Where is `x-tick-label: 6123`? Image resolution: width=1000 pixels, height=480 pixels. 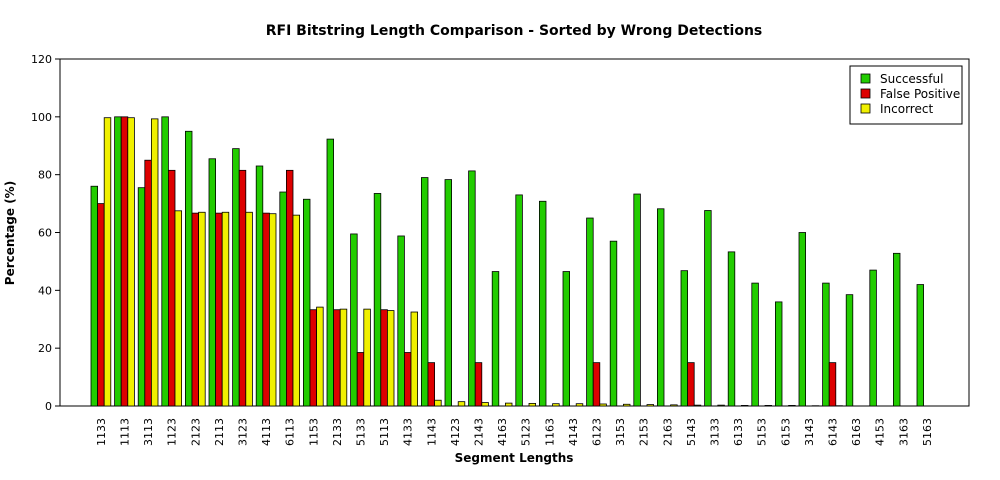 x-tick-label: 6123 is located at coordinates (597, 432).